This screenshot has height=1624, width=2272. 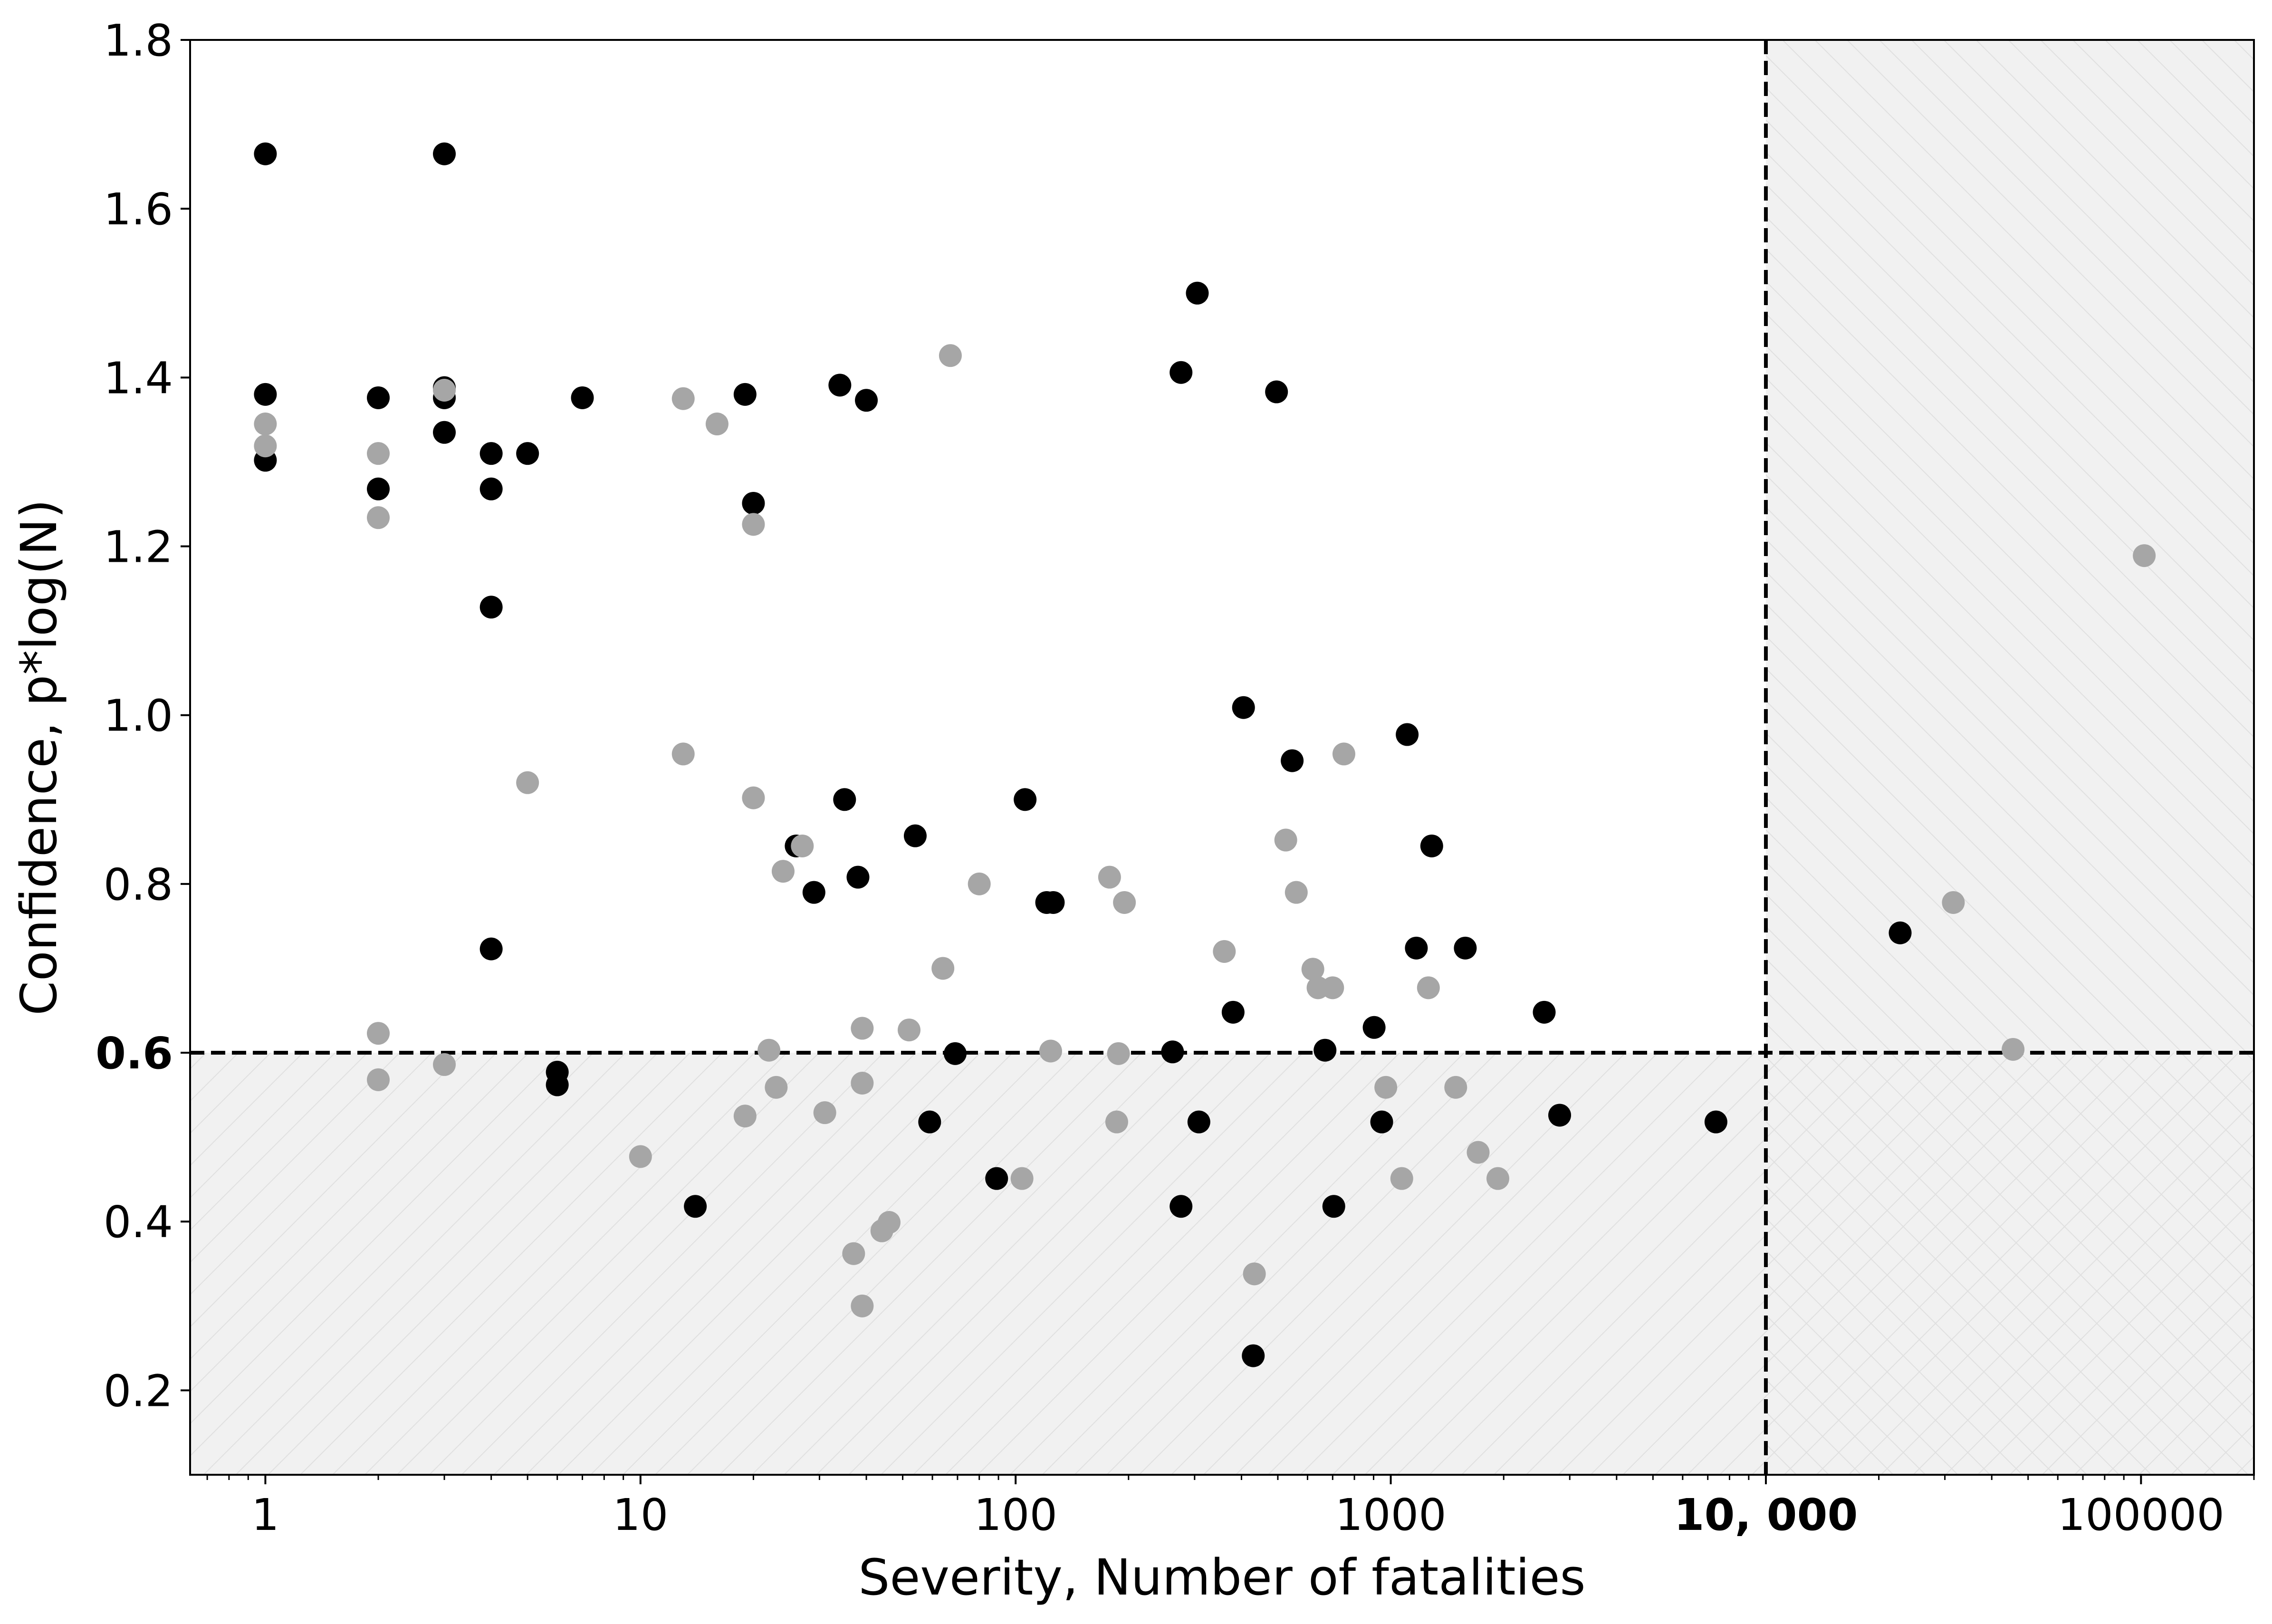 What do you see at coordinates (39, 757) in the screenshot?
I see `y-axis-title: Confidence, p*log(N)` at bounding box center [39, 757].